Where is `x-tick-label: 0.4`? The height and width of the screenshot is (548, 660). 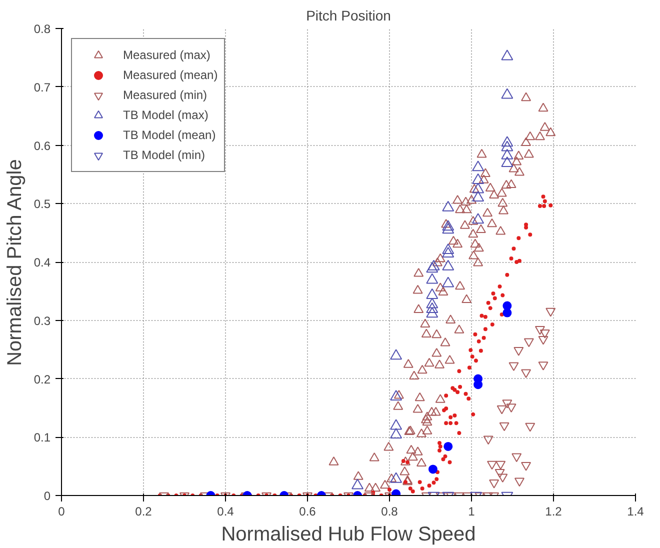
x-tick-label: 0.4 is located at coordinates (225, 511).